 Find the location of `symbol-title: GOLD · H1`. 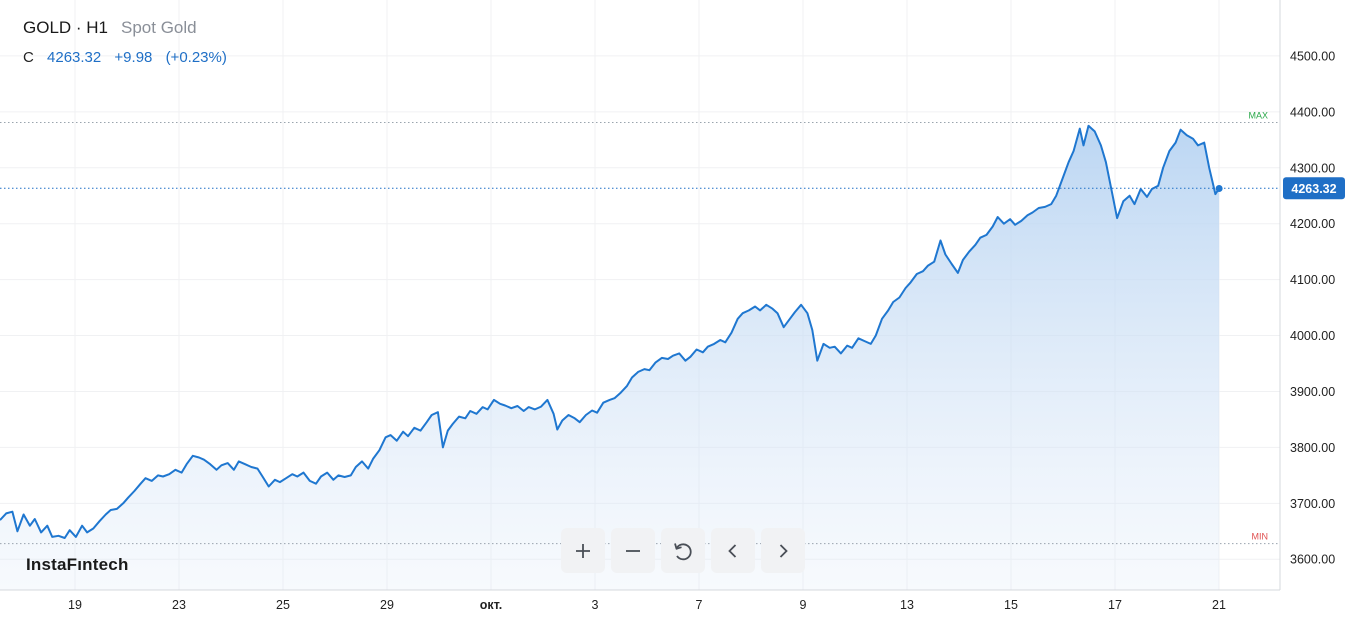

symbol-title: GOLD · H1 is located at coordinates (66, 27).